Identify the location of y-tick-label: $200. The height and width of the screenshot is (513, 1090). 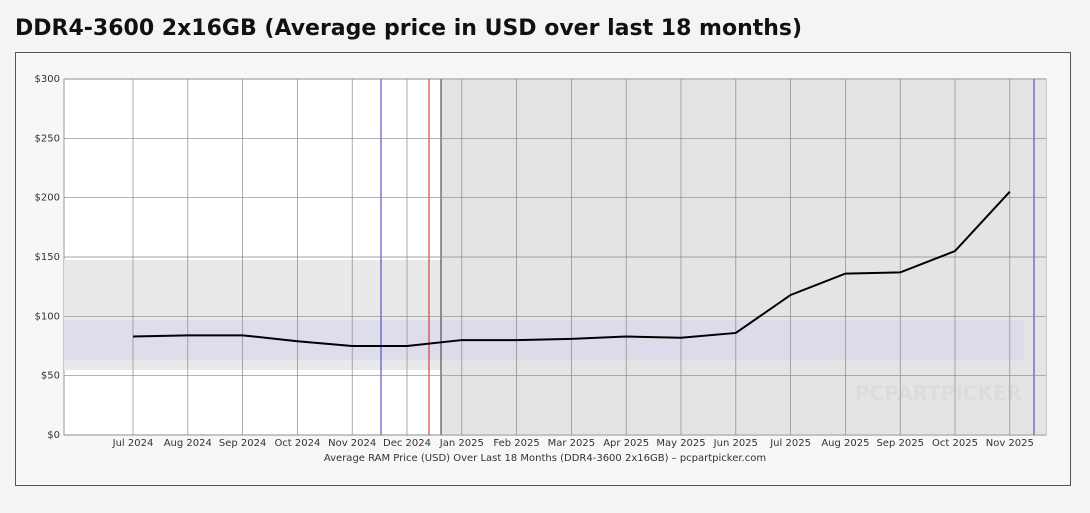
(47, 198).